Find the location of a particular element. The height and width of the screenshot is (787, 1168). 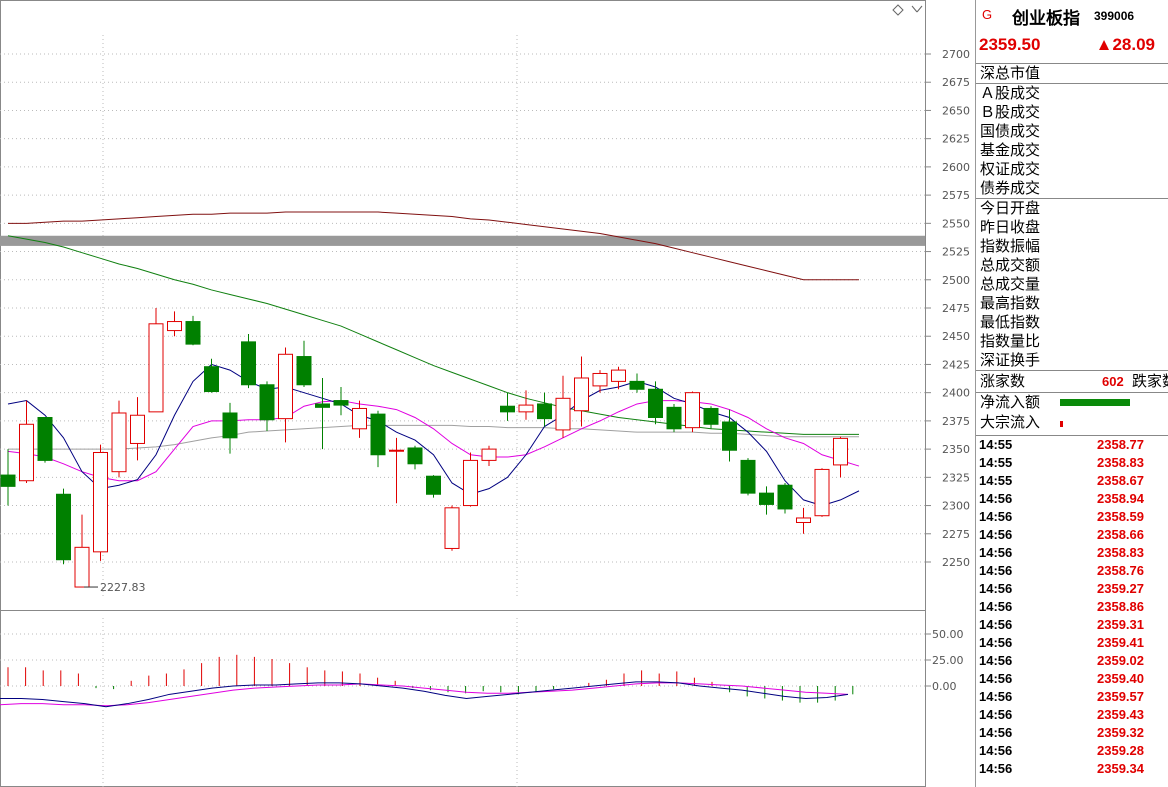

stat-label: 债券成交 is located at coordinates (1010, 188).